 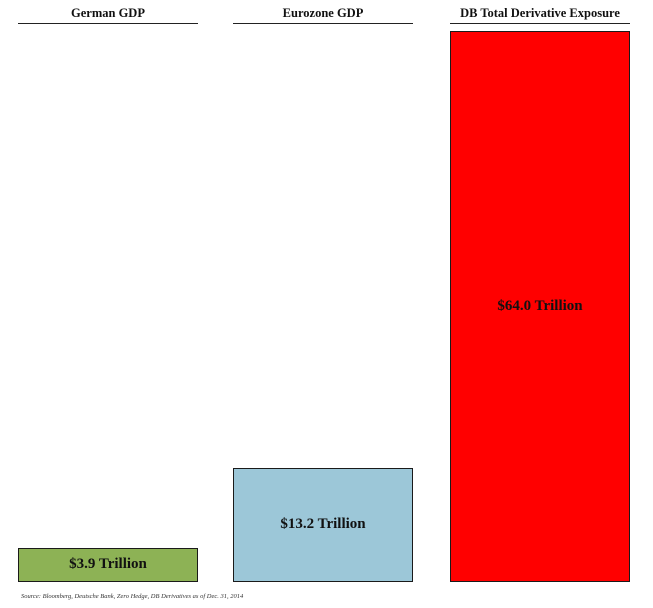 I want to click on bar-eurozone-gdp, so click(x=323, y=525).